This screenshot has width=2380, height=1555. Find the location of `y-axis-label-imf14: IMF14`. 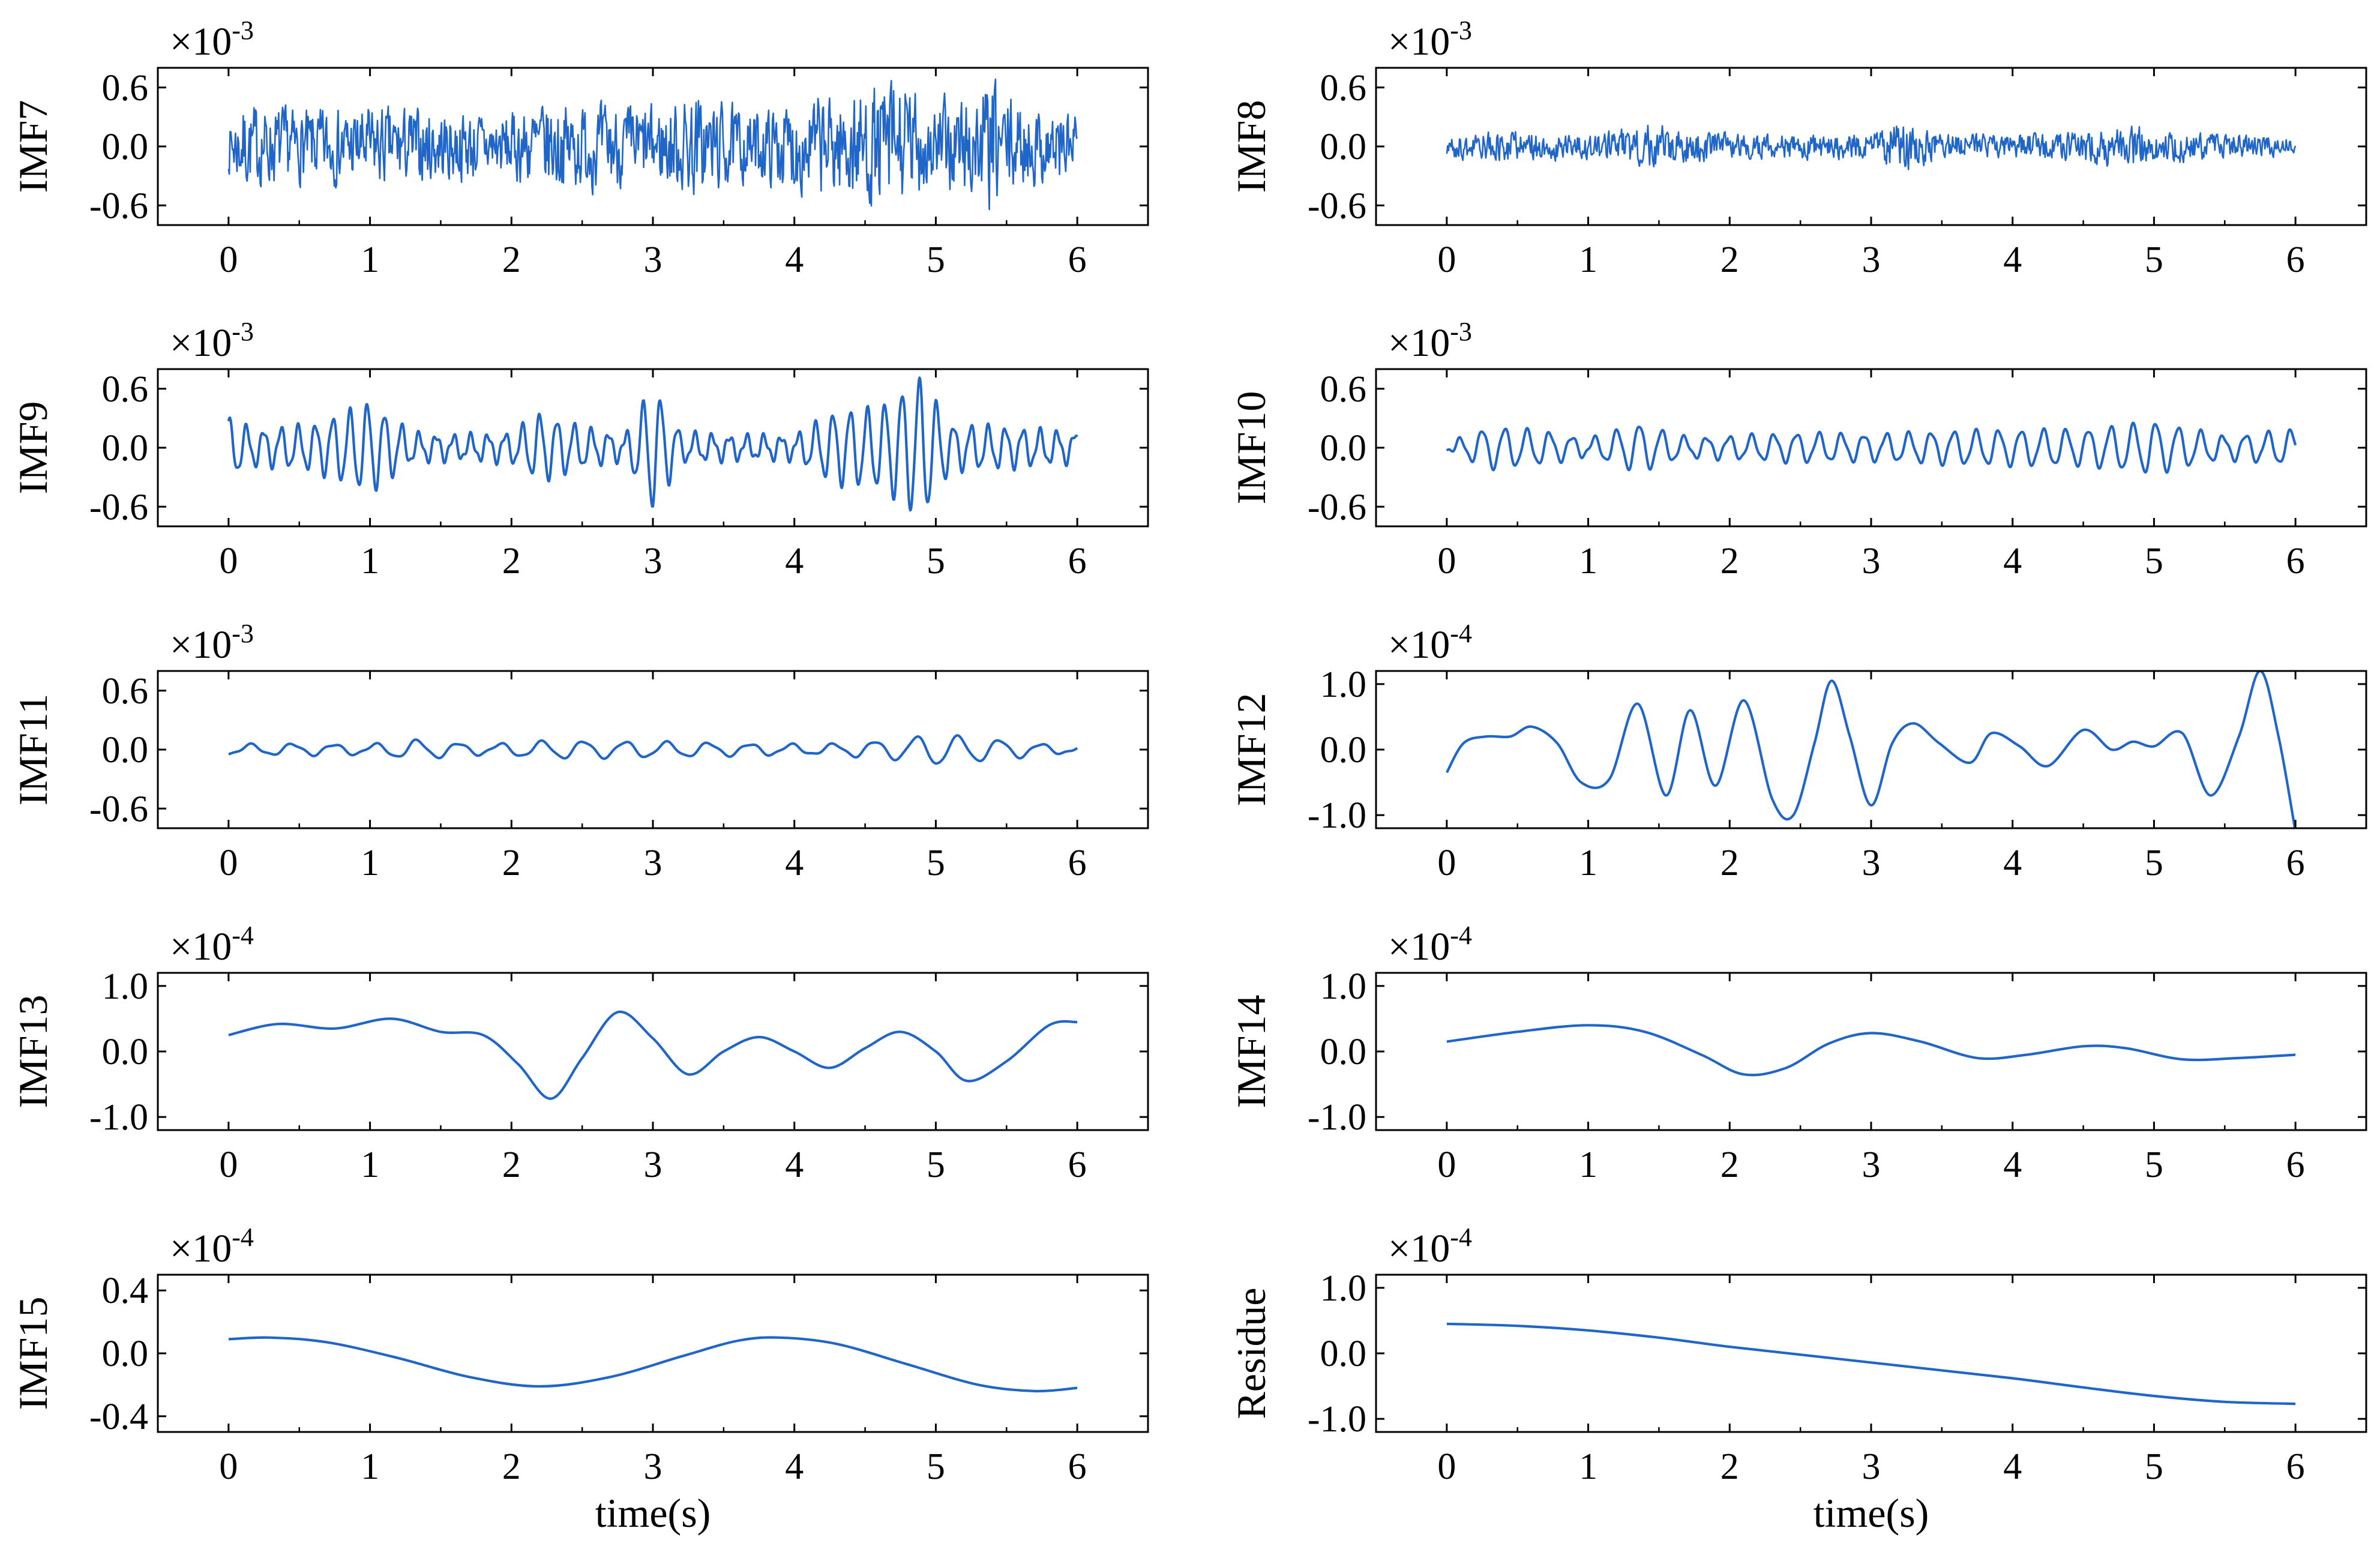

y-axis-label-imf14: IMF14 is located at coordinates (1251, 1051).